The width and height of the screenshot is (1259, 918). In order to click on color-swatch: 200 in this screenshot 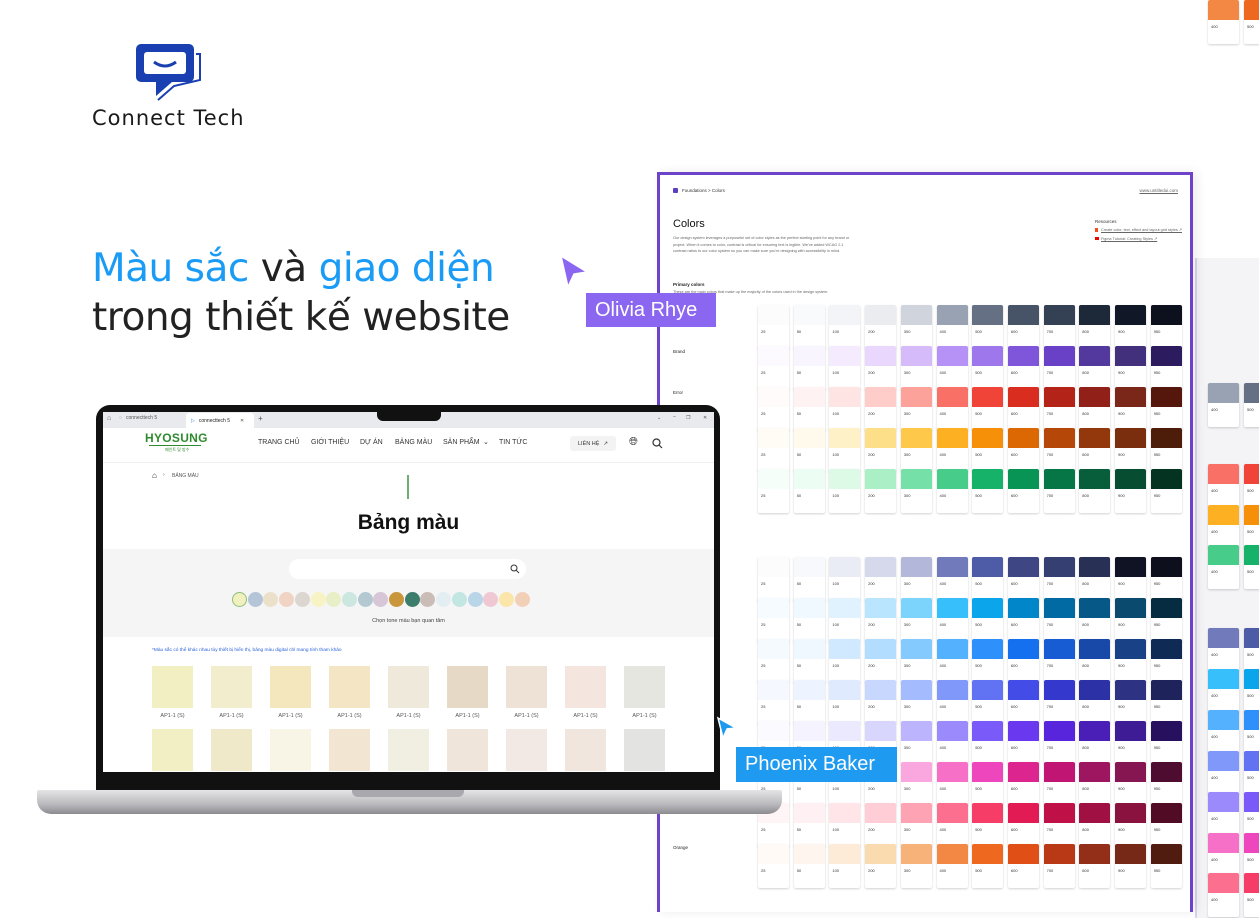, I will do `click(881, 825)`.